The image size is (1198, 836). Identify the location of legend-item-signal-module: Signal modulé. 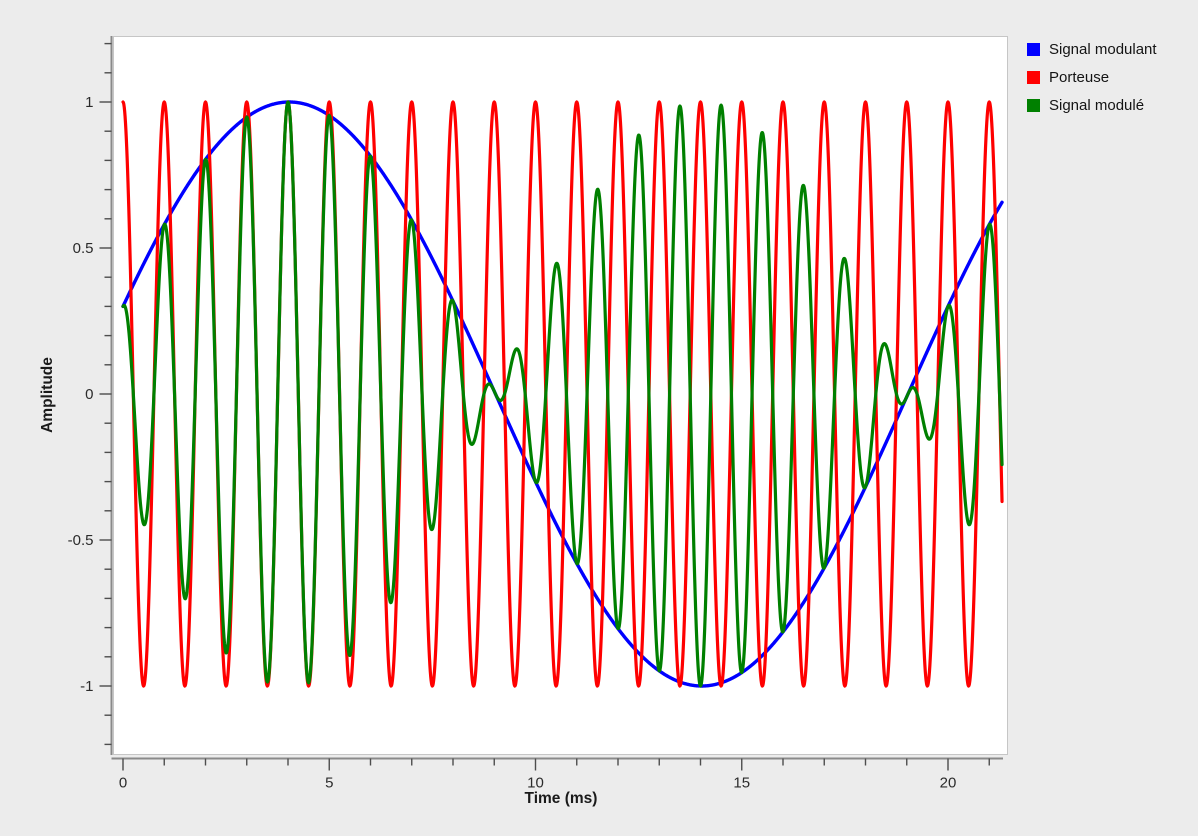
(1092, 105).